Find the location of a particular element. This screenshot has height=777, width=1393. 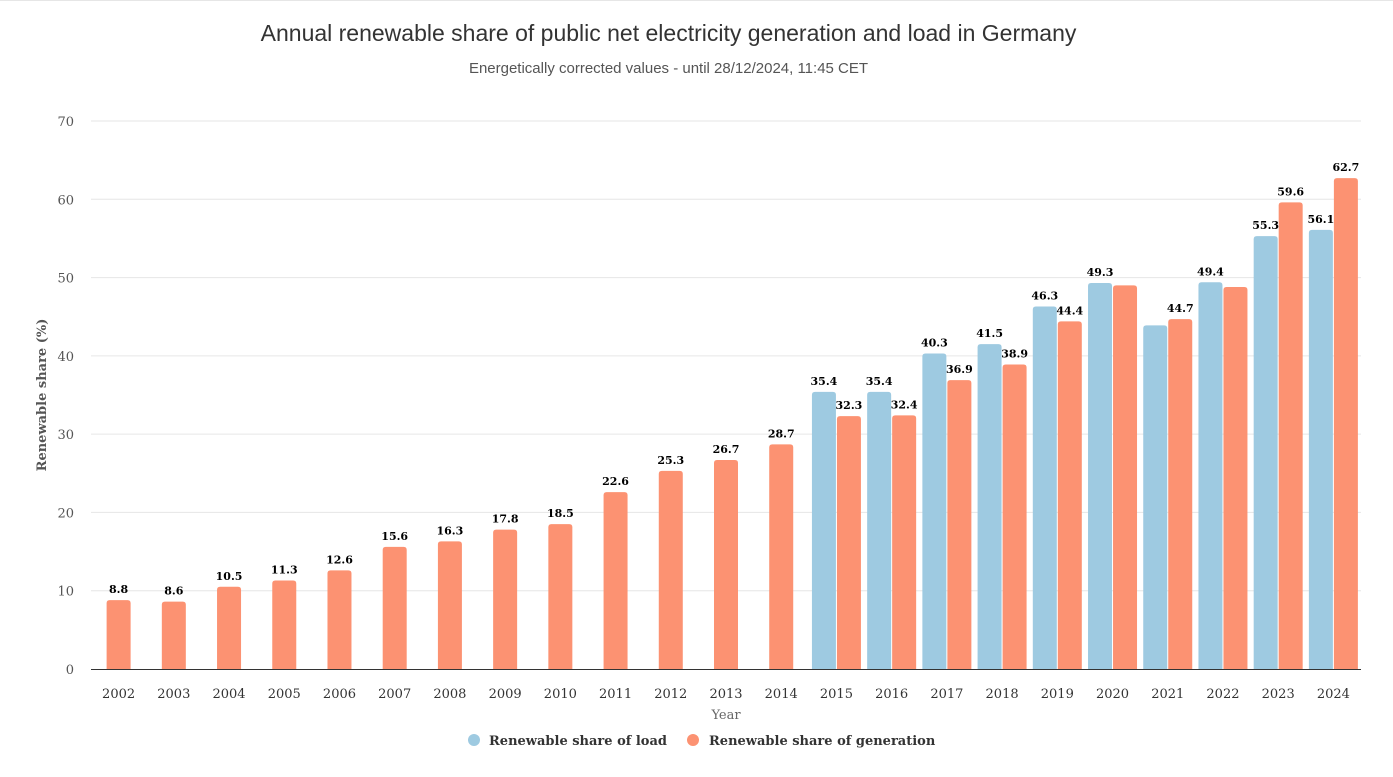

data-label-generation-2014: 28.7 is located at coordinates (781, 433).